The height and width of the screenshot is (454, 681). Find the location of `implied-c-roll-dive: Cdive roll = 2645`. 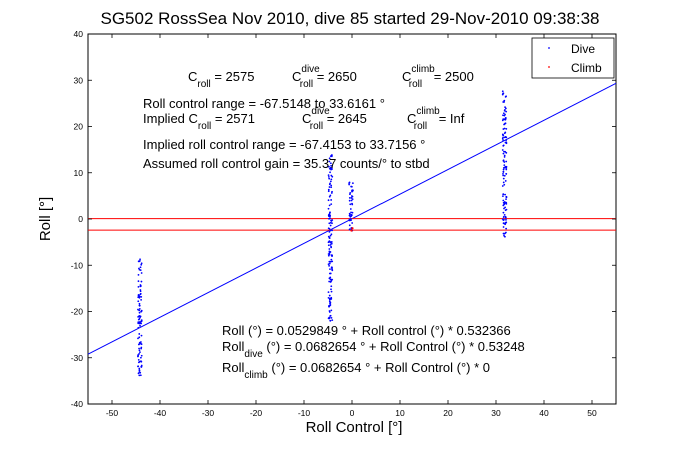

implied-c-roll-dive: Cdive roll = 2645 is located at coordinates (334, 119).